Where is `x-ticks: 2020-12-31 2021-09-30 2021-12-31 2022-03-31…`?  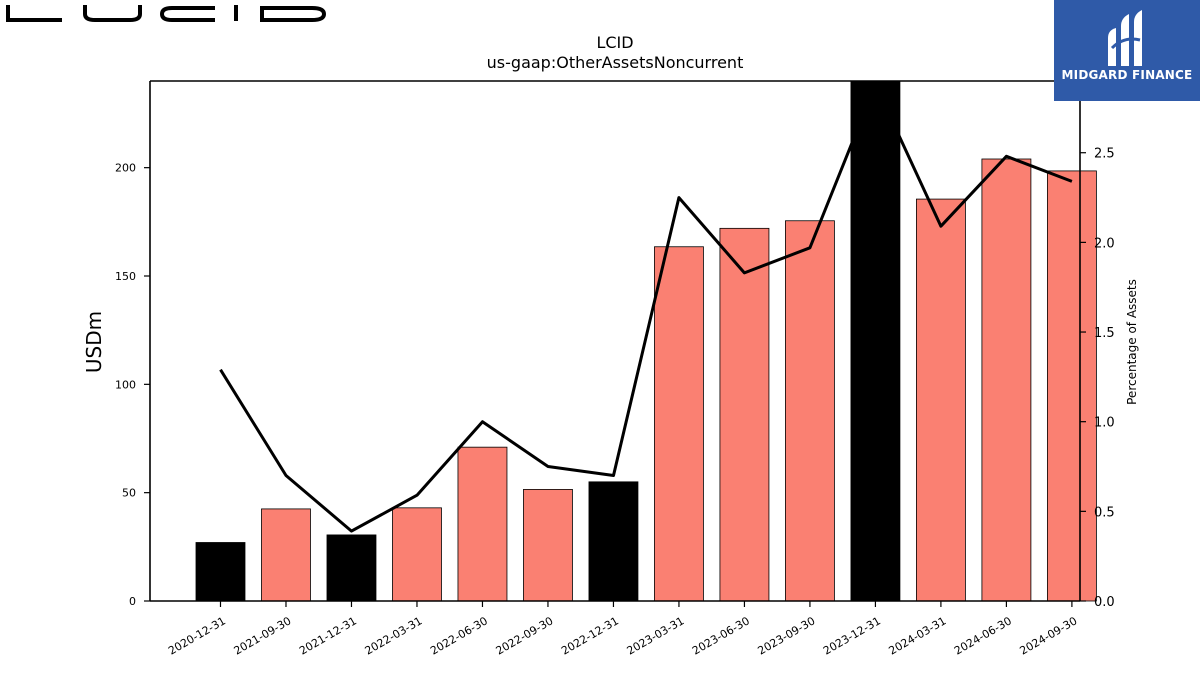 x-ticks: 2020-12-31 2021-09-30 2021-12-31 2022-03-31… is located at coordinates (622, 629).